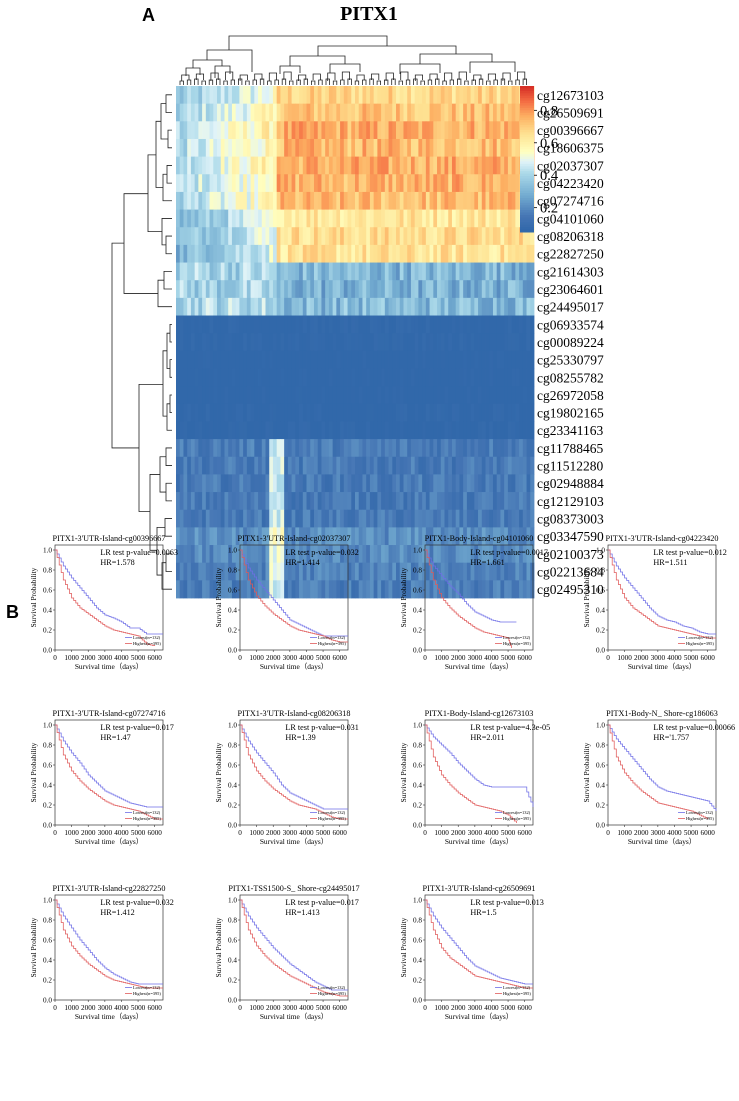 The image size is (739, 1101). Describe the element at coordinates (273, 833) in the screenshot. I see `km-xtick-label: 2000` at that location.